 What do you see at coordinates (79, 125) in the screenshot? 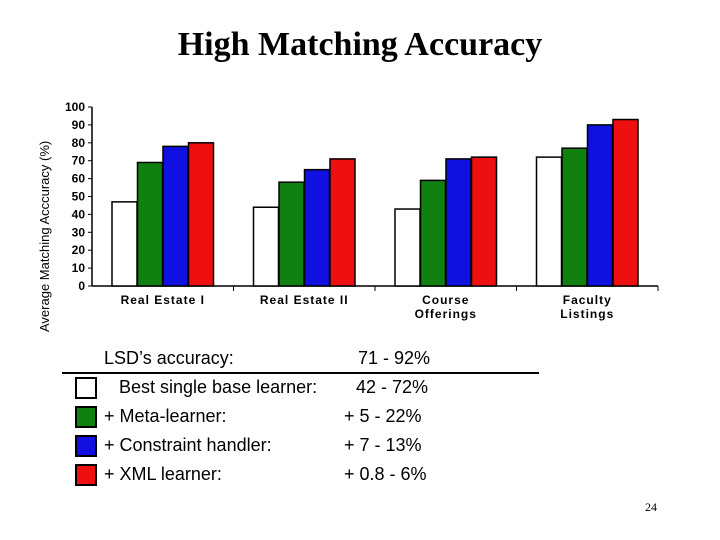
I see `y-tick-label: 90` at bounding box center [79, 125].